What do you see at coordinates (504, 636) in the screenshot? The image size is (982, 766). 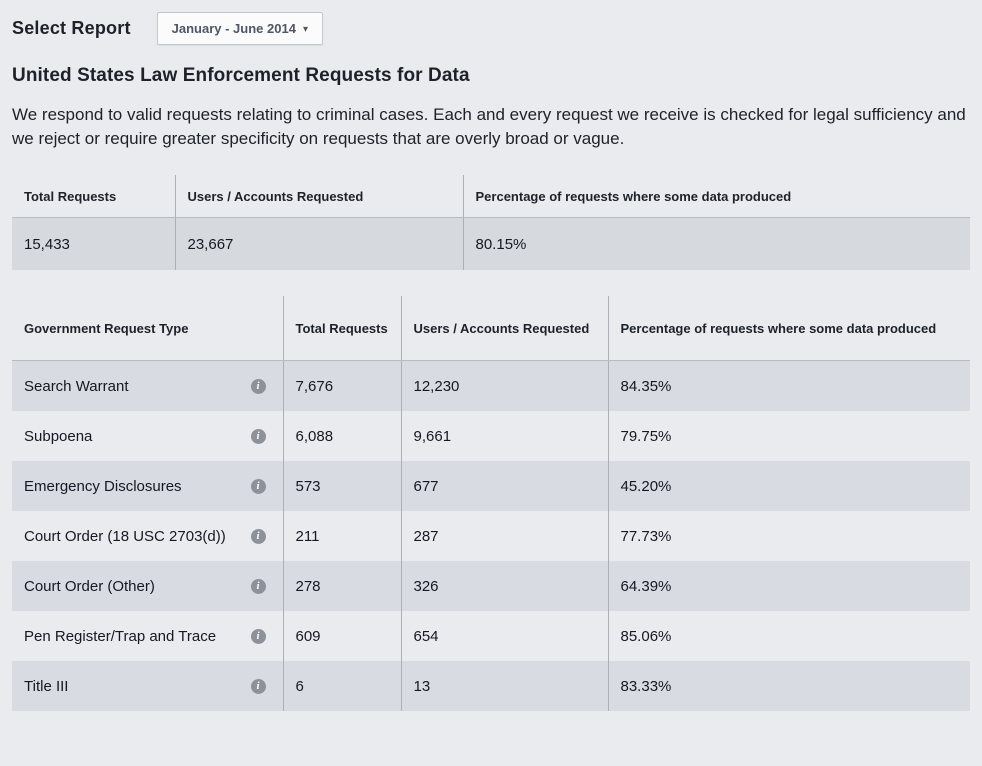 I see `users-accounts-value: 654` at bounding box center [504, 636].